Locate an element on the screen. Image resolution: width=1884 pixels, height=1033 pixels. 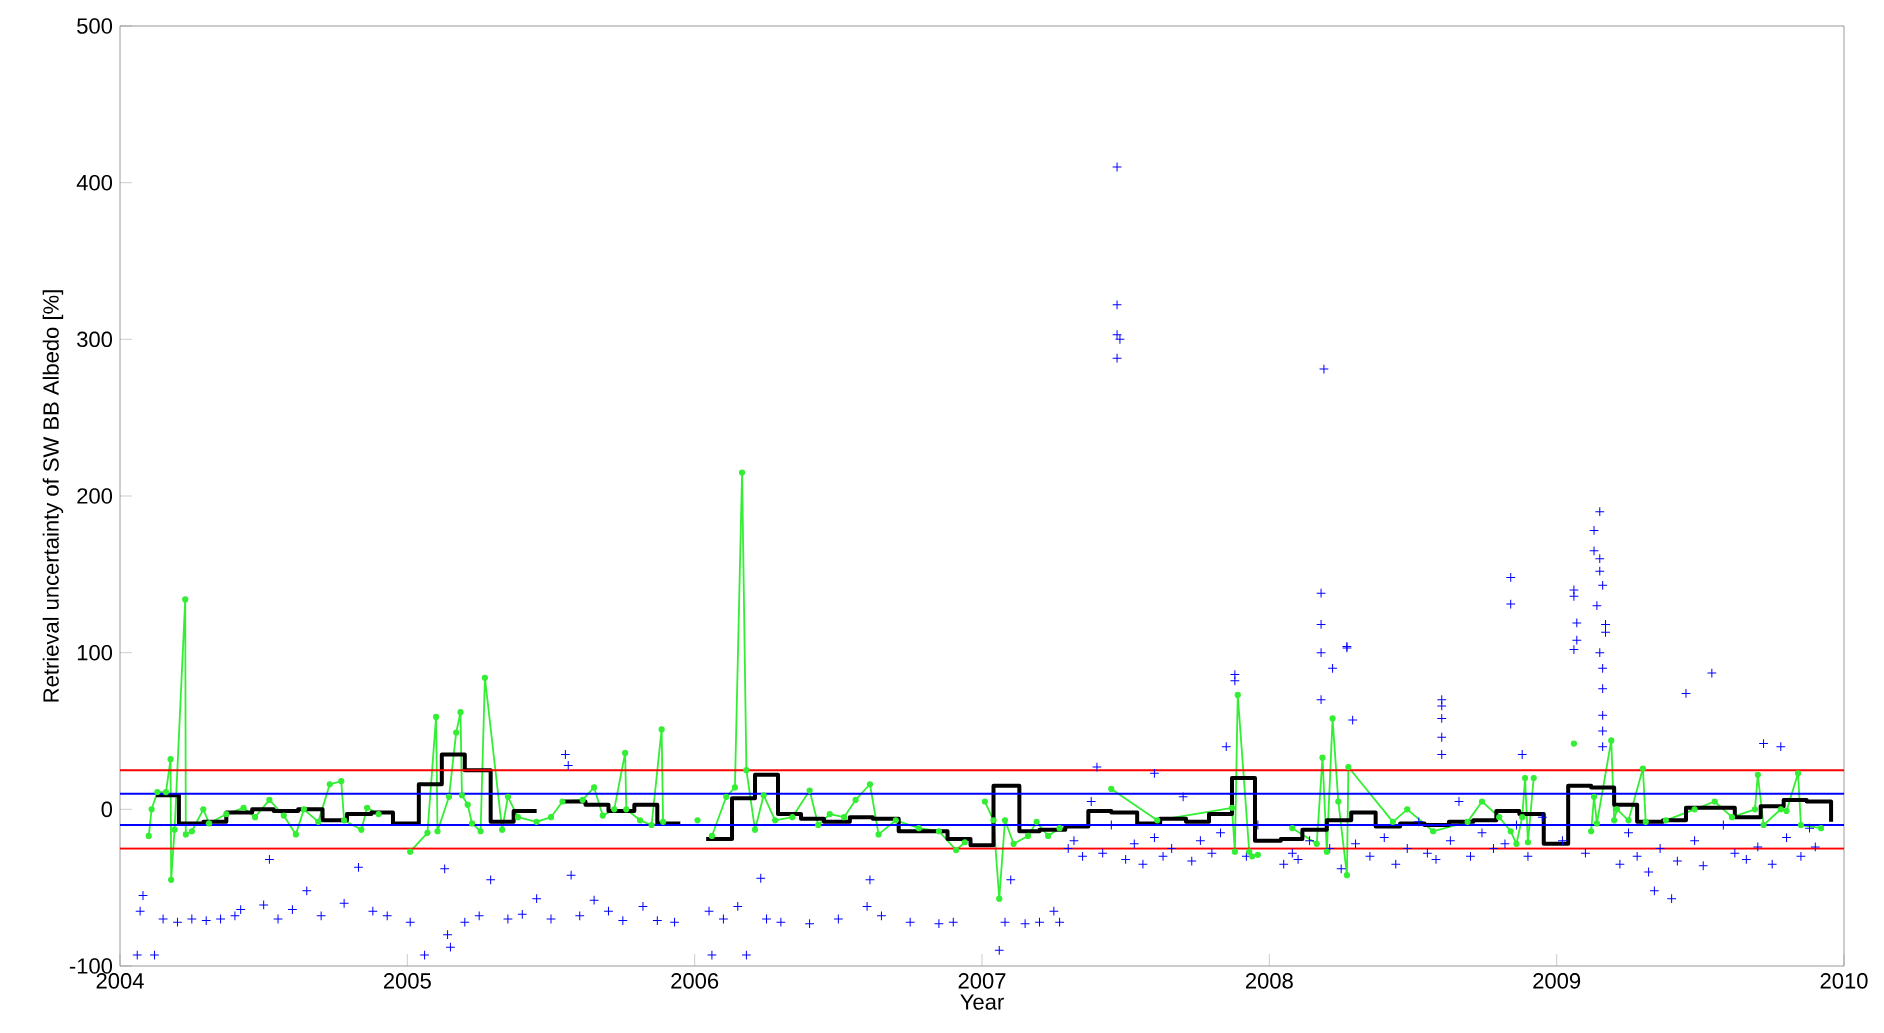
x-axis-title: Year is located at coordinates (982, 1002).